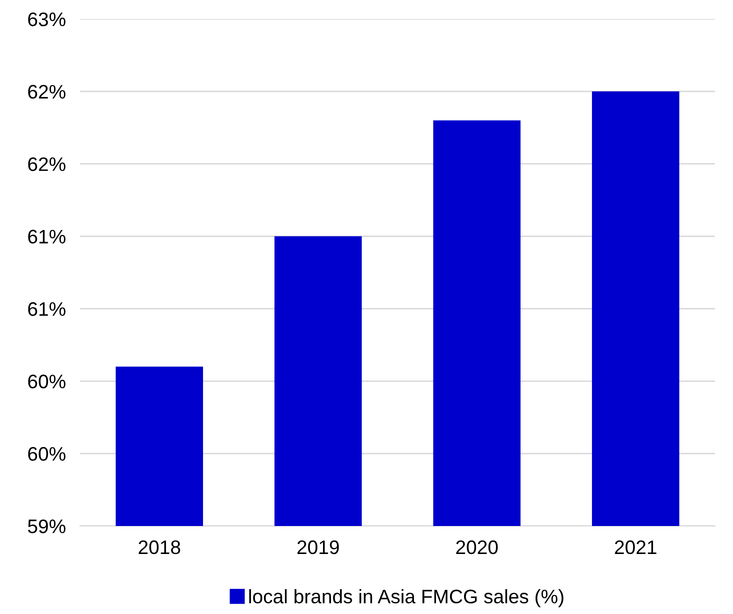 The height and width of the screenshot is (614, 733). I want to click on y-tick-label: 63%, so click(47, 19).